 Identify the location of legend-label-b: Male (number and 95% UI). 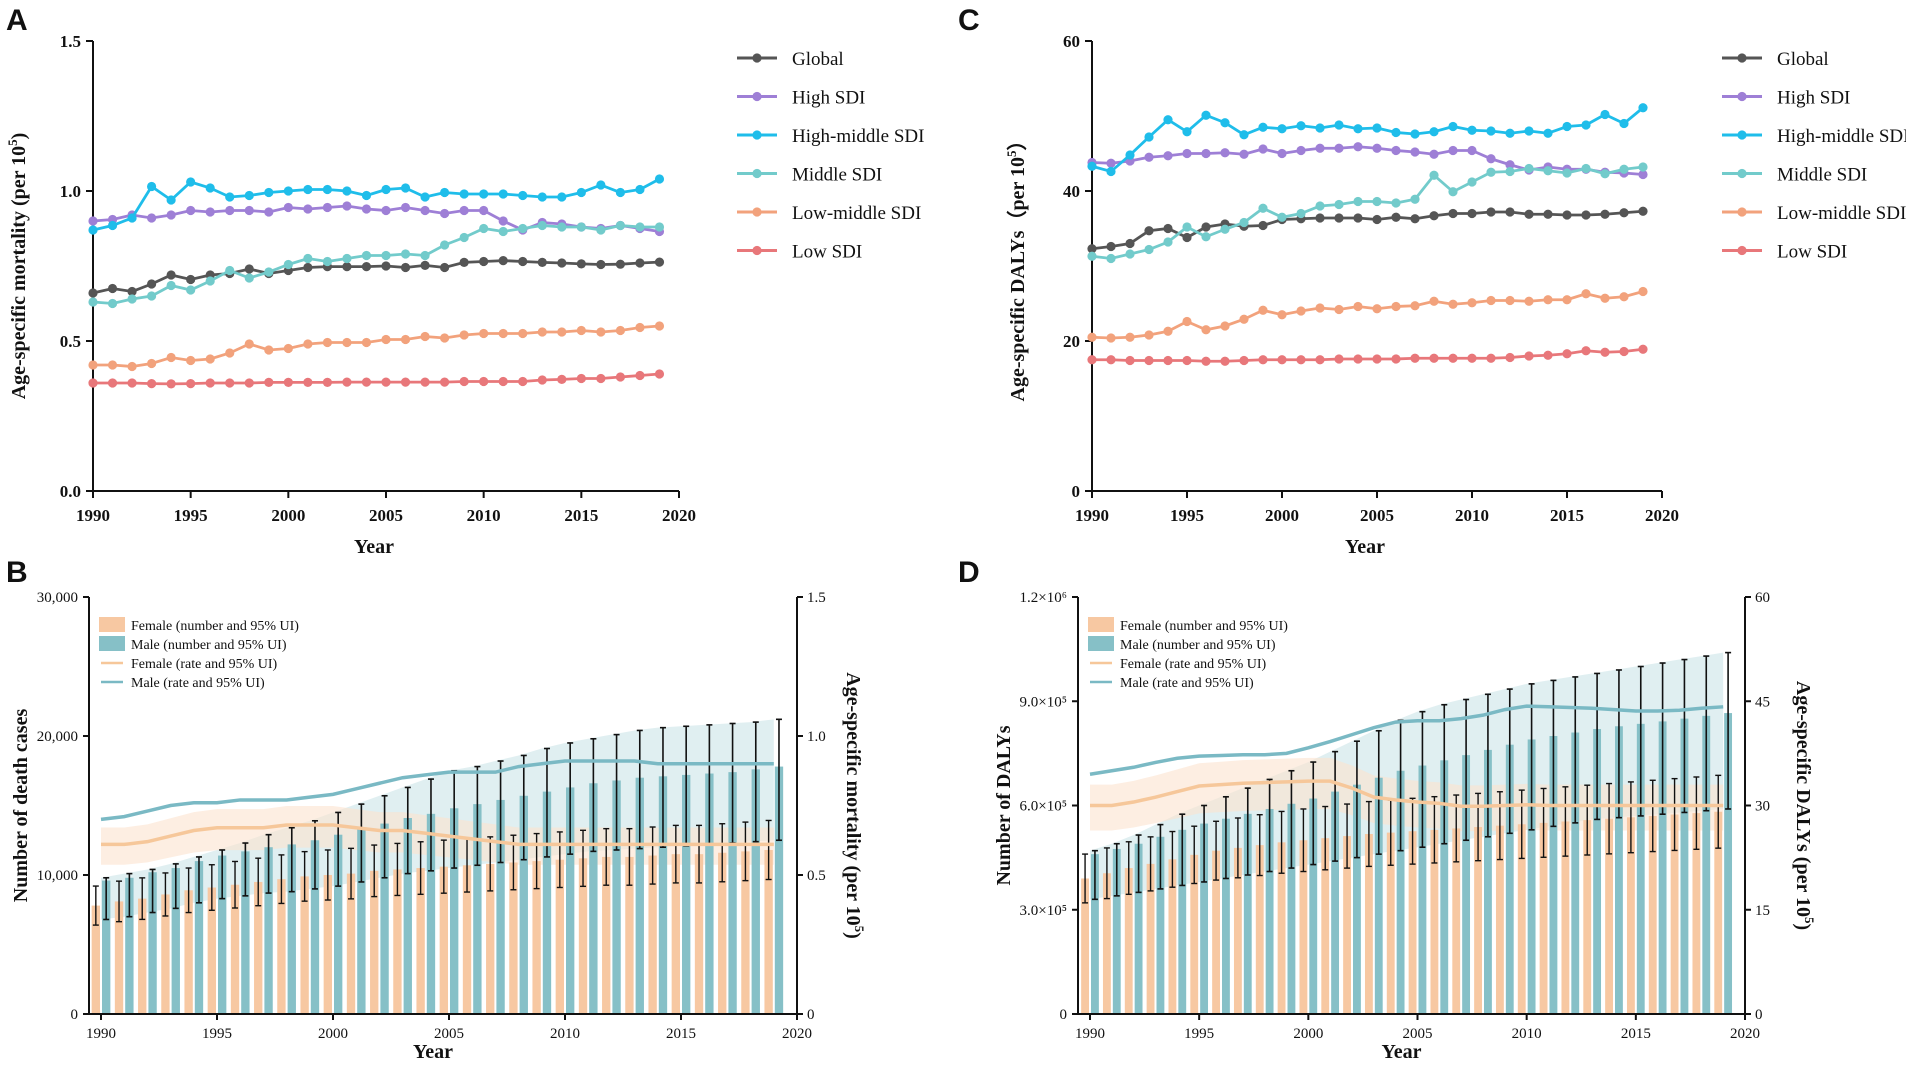
(209, 645).